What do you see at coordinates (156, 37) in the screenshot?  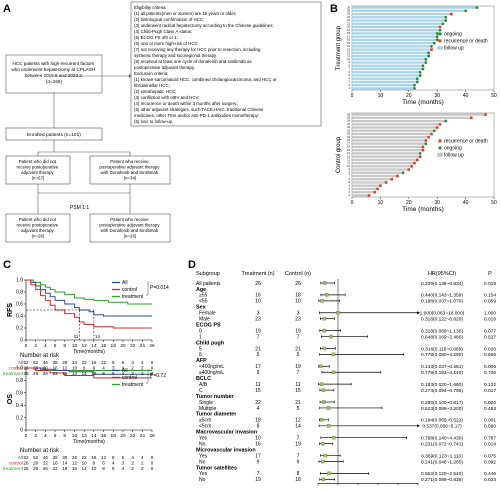 I see `eligibility-line: (5) ECOG PS of0 or 1;` at bounding box center [156, 37].